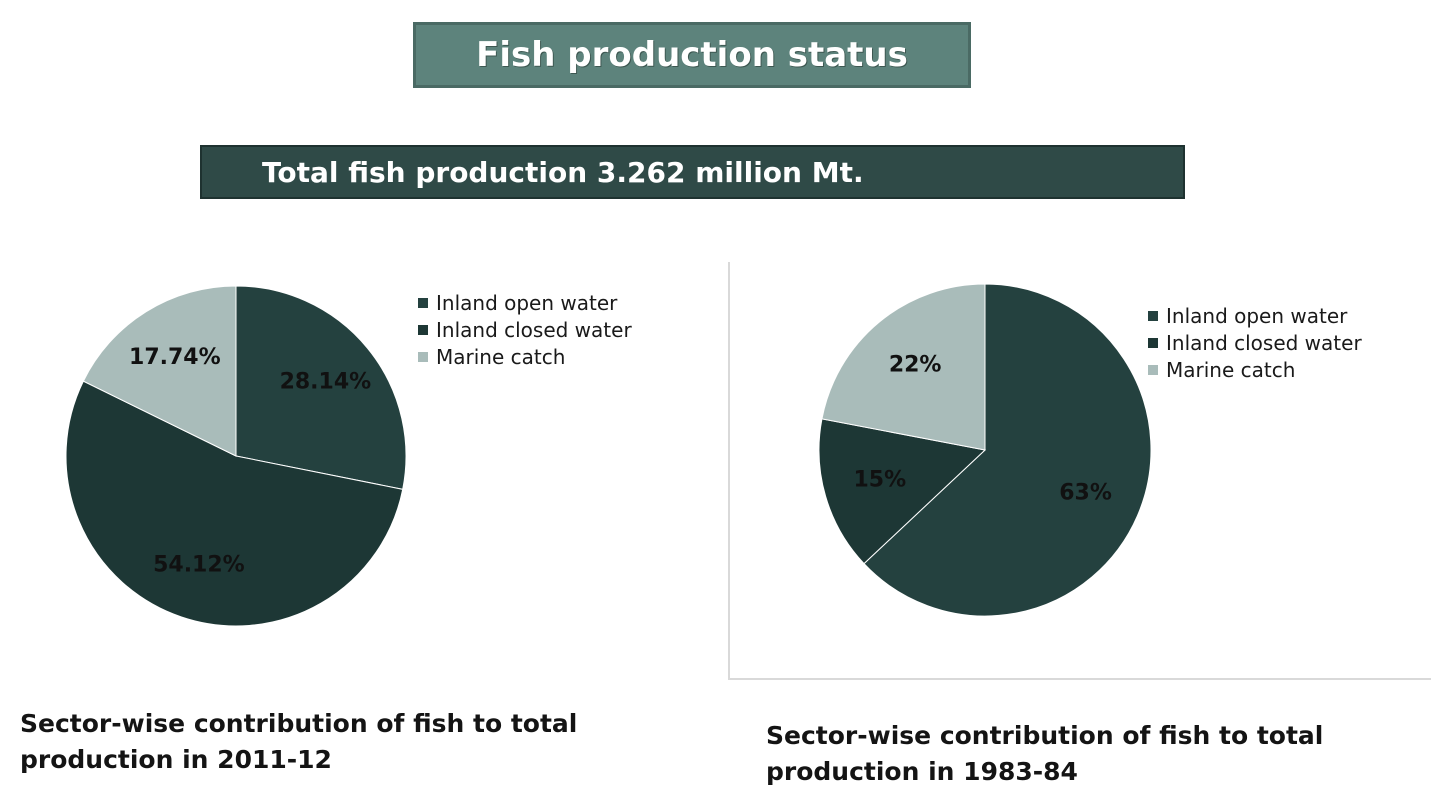  What do you see at coordinates (1231, 369) in the screenshot?
I see `chart2-legend-label: Marine catch` at bounding box center [1231, 369].